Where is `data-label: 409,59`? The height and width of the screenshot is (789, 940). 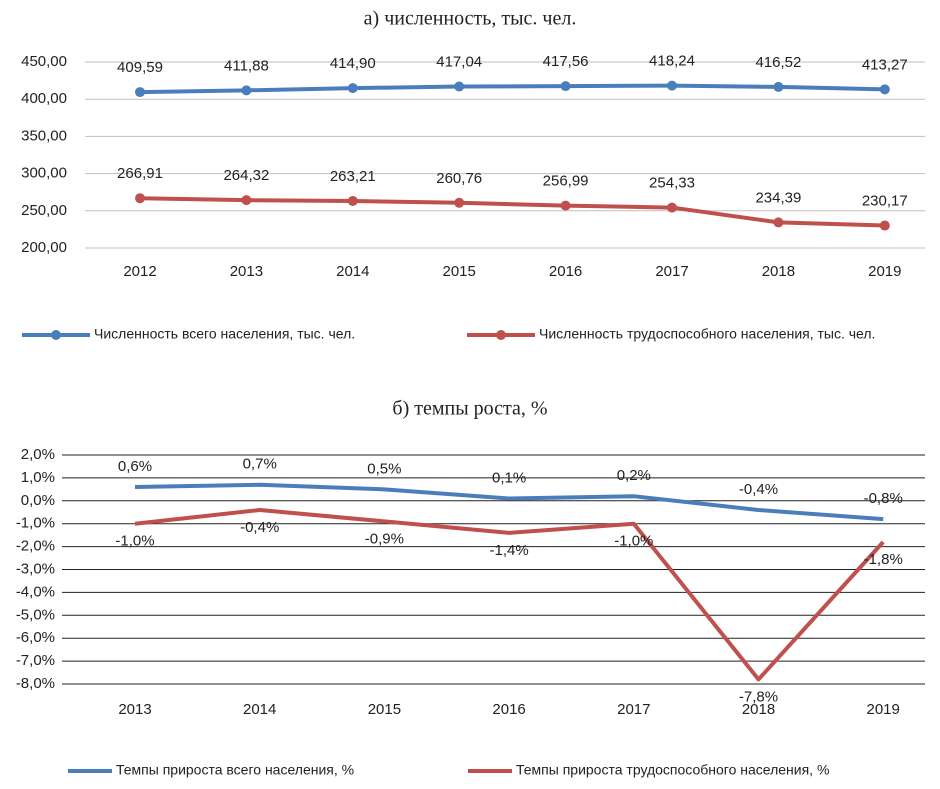 data-label: 409,59 is located at coordinates (140, 67).